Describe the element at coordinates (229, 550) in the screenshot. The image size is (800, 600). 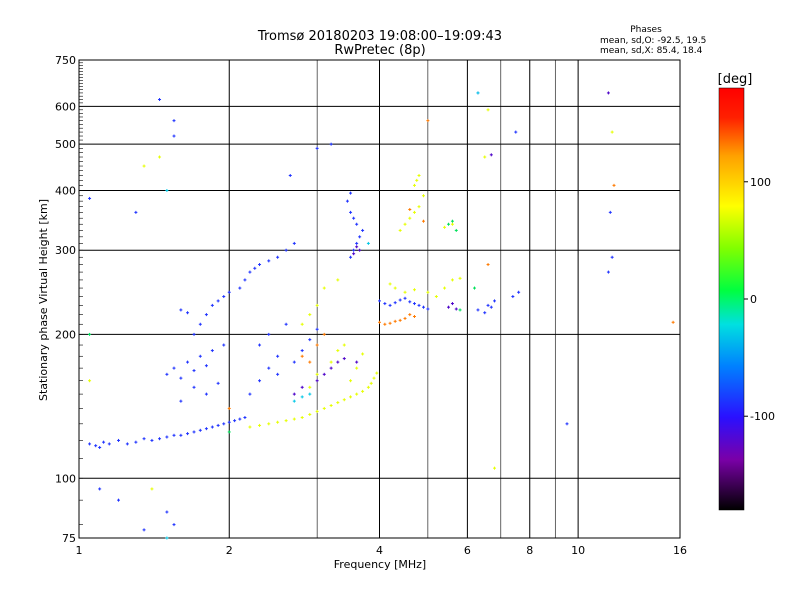
I see `x-tick-label: 2` at that location.